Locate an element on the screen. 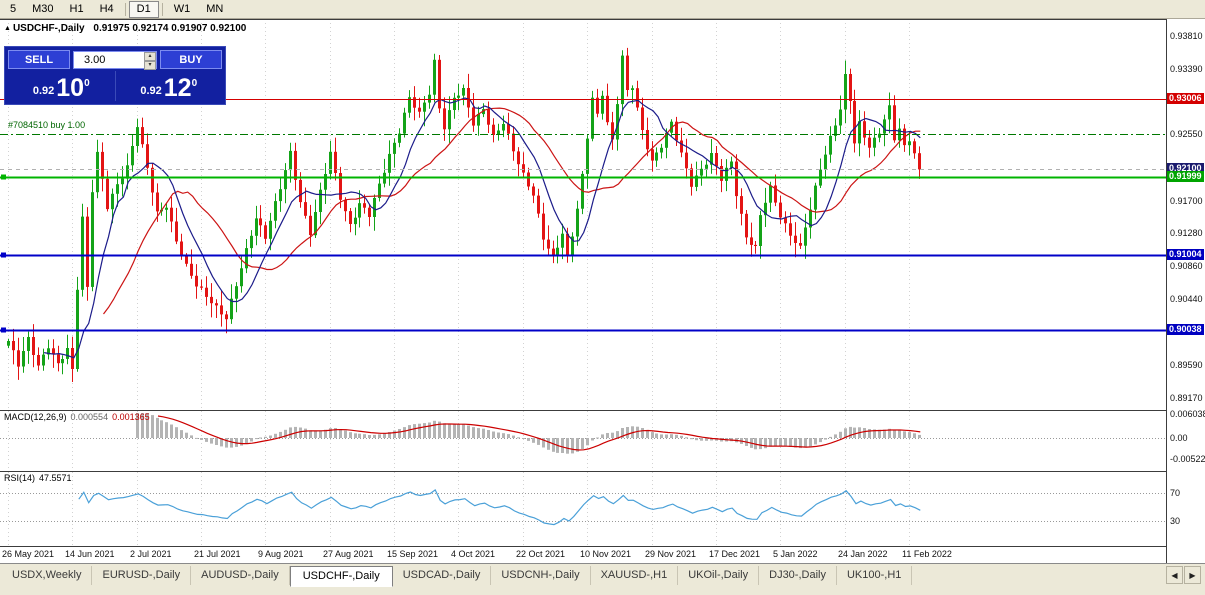 Image resolution: width=1205 pixels, height=595 pixels. price-badge: 0.91999 is located at coordinates (1185, 176).